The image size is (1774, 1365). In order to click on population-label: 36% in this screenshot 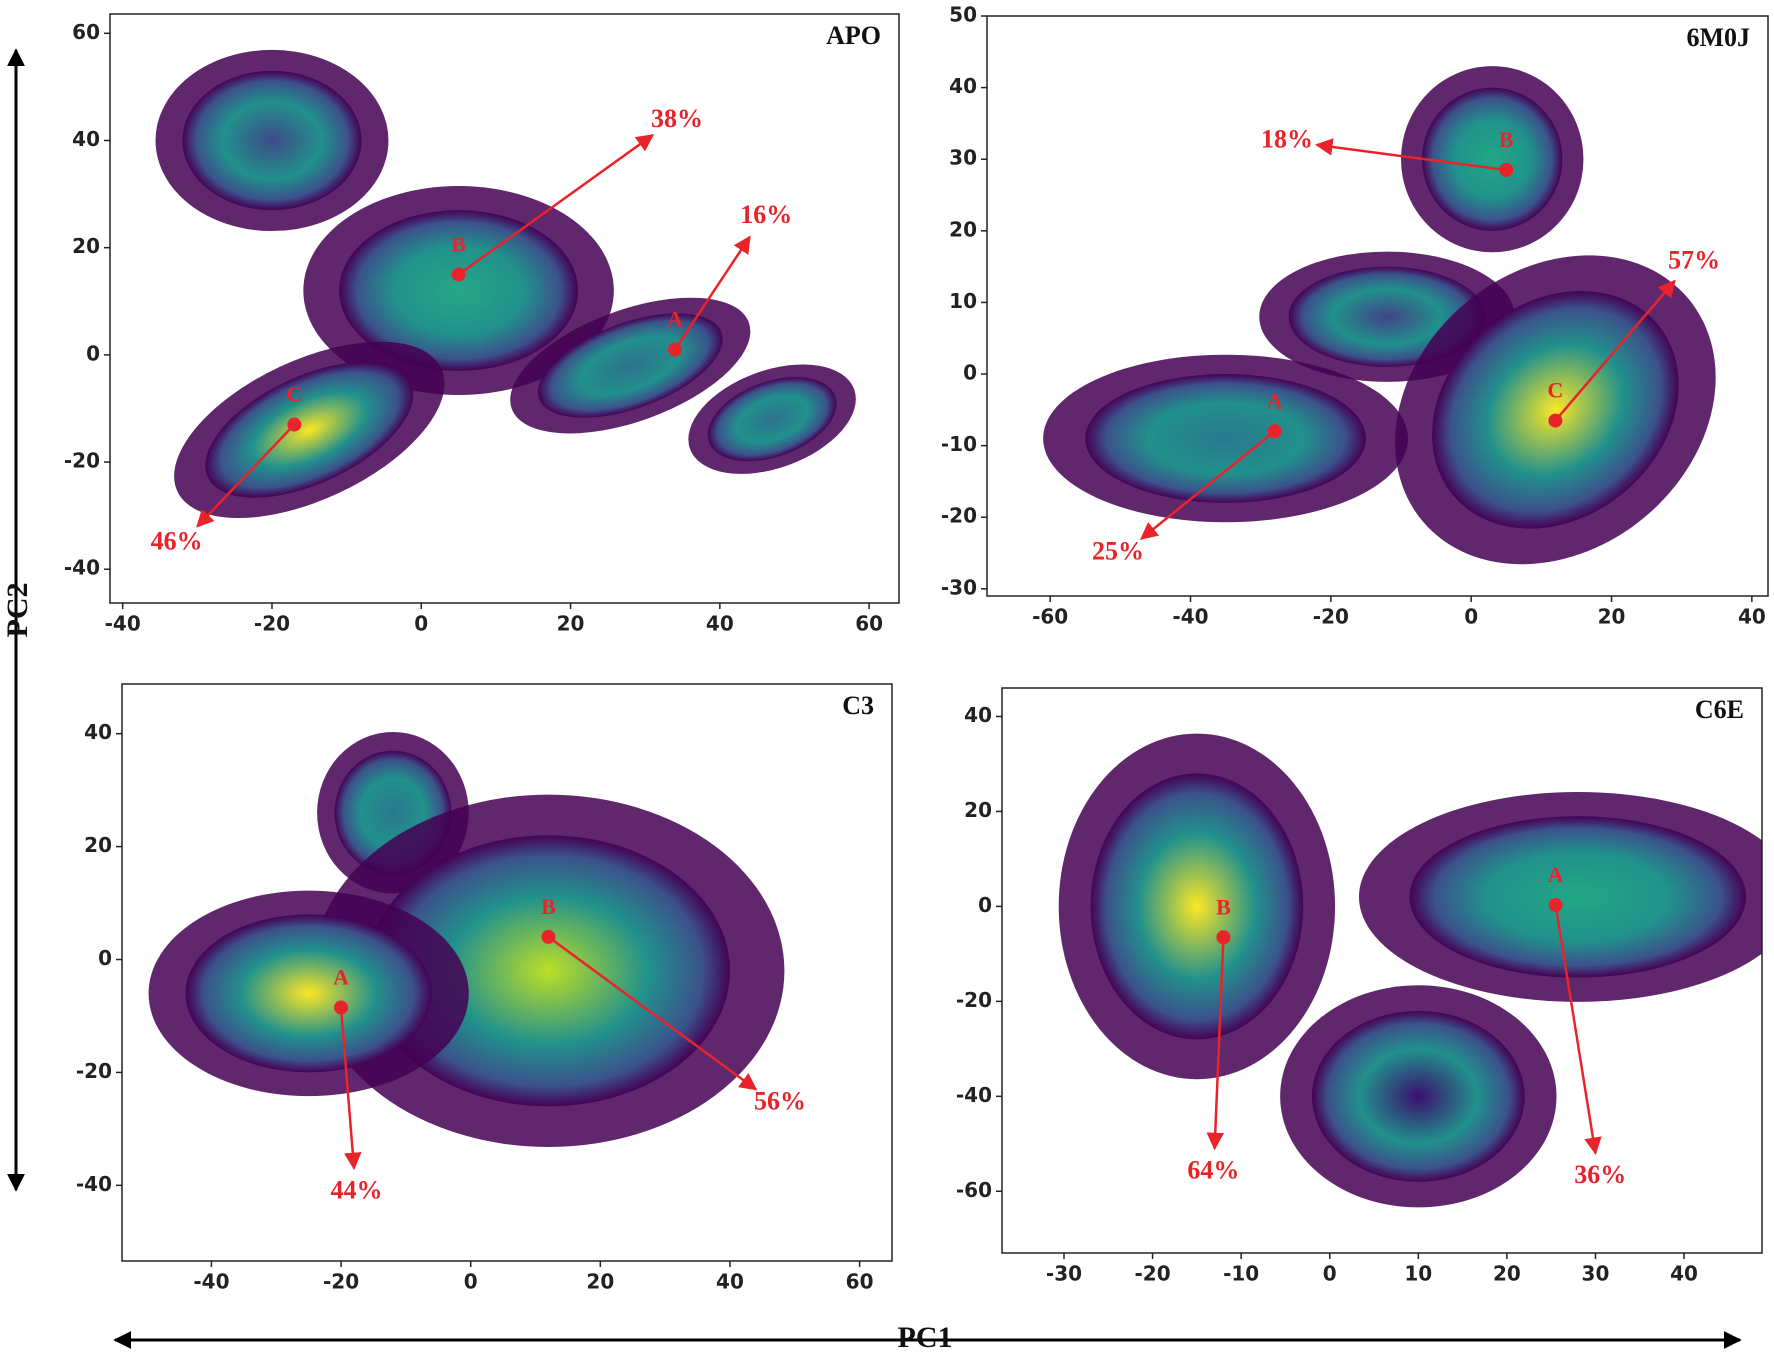, I will do `click(1600, 1174)`.